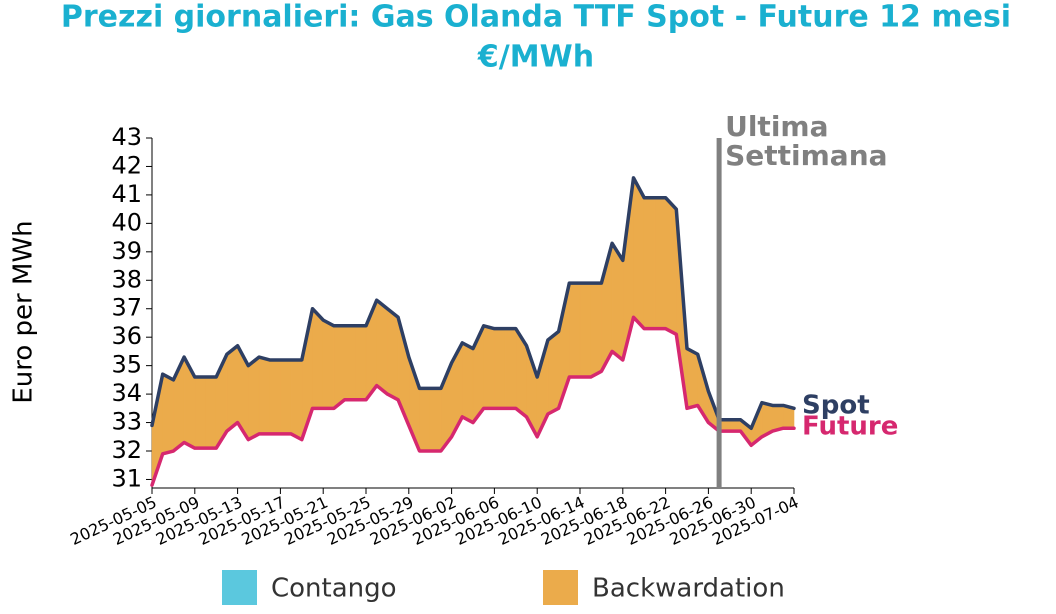 This screenshot has height=614, width=1056. I want to click on chart-subtitle: €/MWh, so click(535, 57).